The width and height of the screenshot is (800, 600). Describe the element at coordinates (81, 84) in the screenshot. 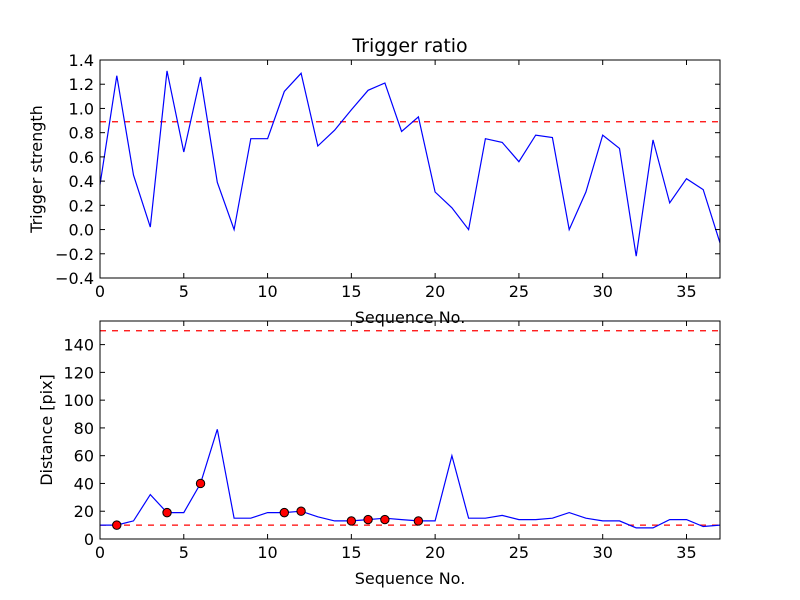

I see `chart-0-y-tick-label-8: 1.2` at that location.